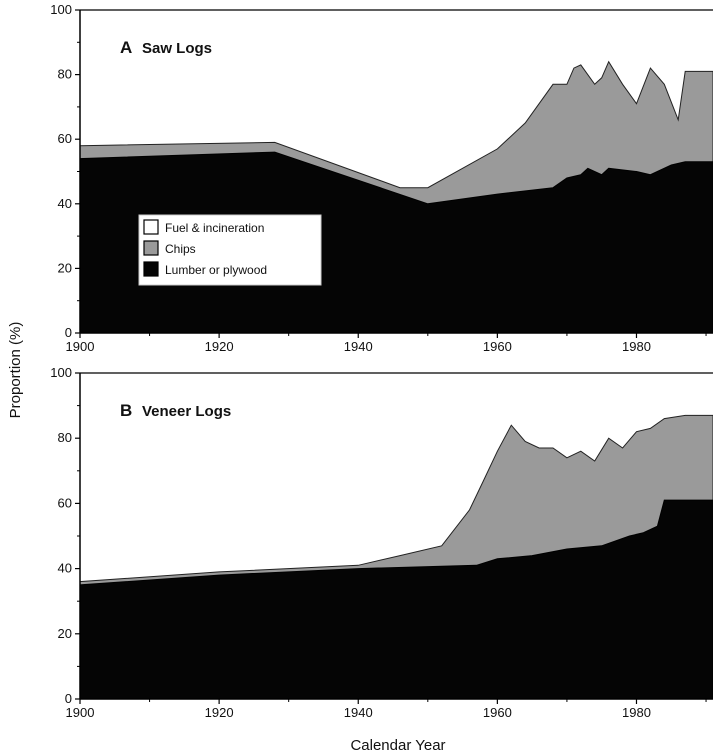 The height and width of the screenshot is (756, 713). I want to click on panel-a-y-tick-label: 100, so click(61, 9).